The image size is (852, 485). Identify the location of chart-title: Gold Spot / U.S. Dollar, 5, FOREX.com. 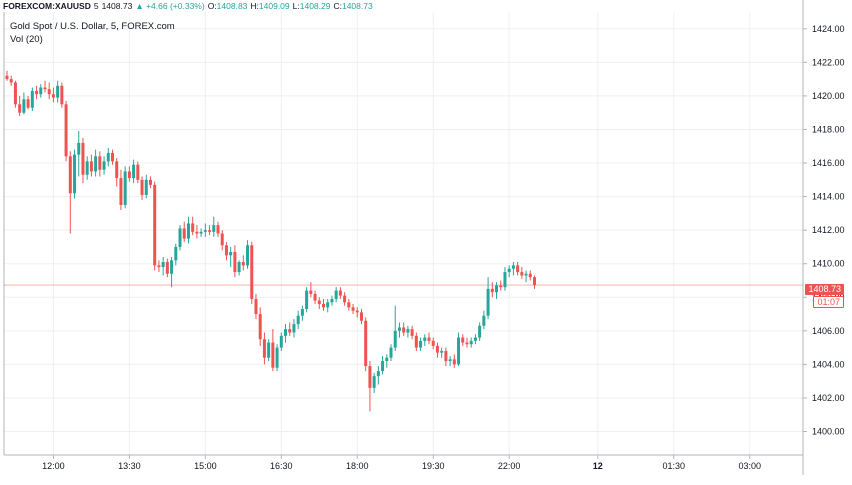
(92, 26).